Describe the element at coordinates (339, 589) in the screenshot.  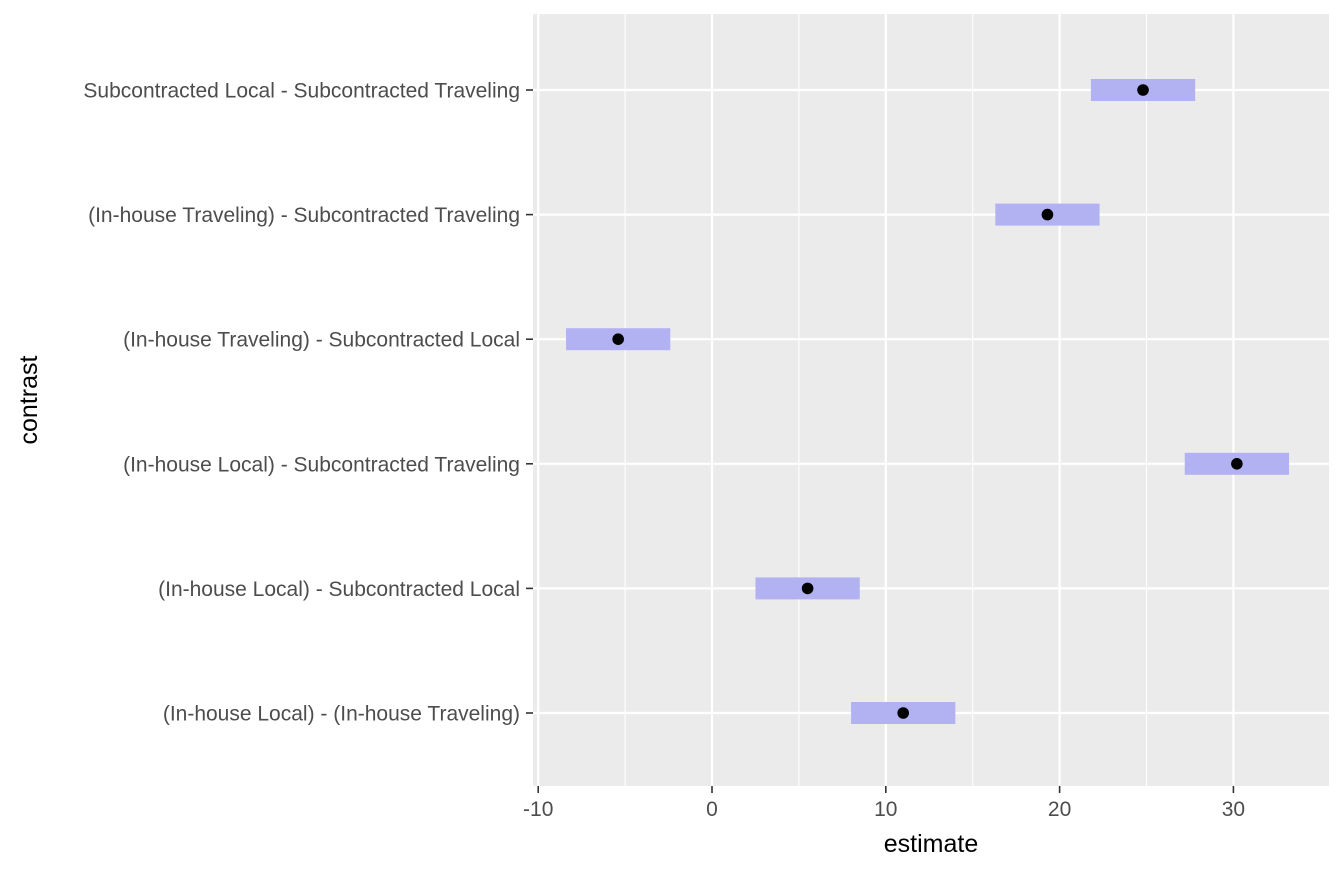
I see `y-tick-label: (In-house Local) - Subcontracted Local` at that location.